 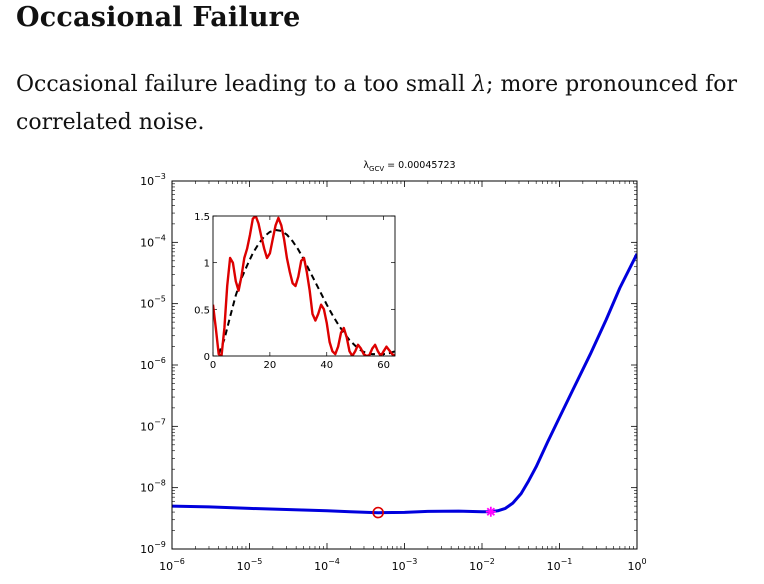 I want to click on x-tick-label-exp: −5, so click(x=257, y=561).